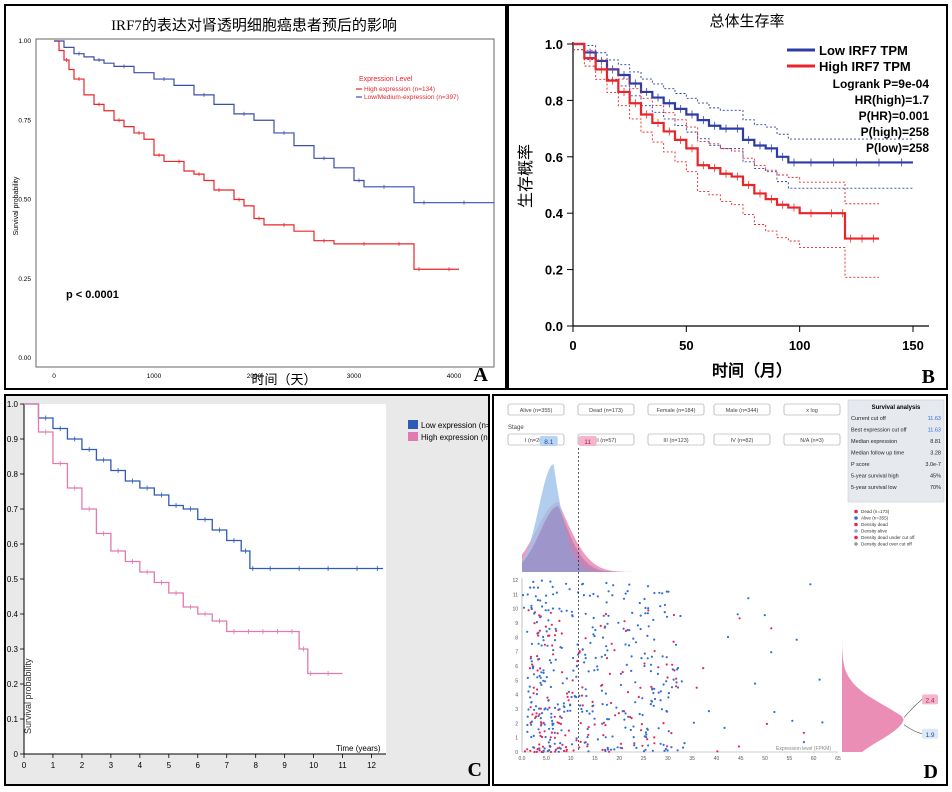 This screenshot has width=952, height=792. I want to click on legend-item: Density dead over cut off, so click(886, 544).